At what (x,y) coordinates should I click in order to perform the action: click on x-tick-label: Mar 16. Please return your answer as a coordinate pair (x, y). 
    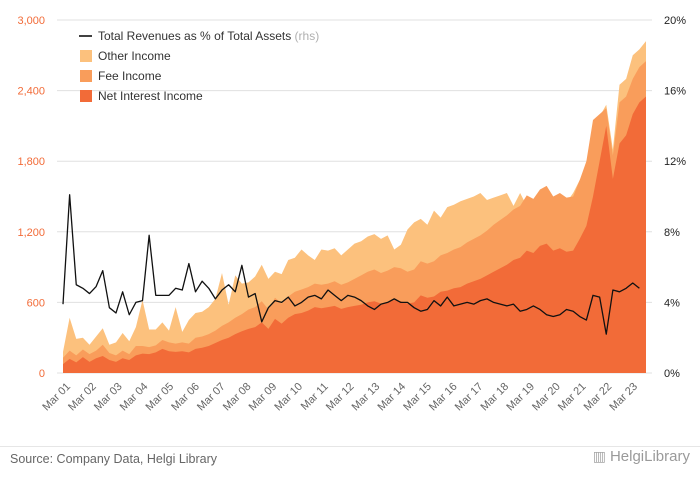
    Looking at the image, I should click on (443, 397).